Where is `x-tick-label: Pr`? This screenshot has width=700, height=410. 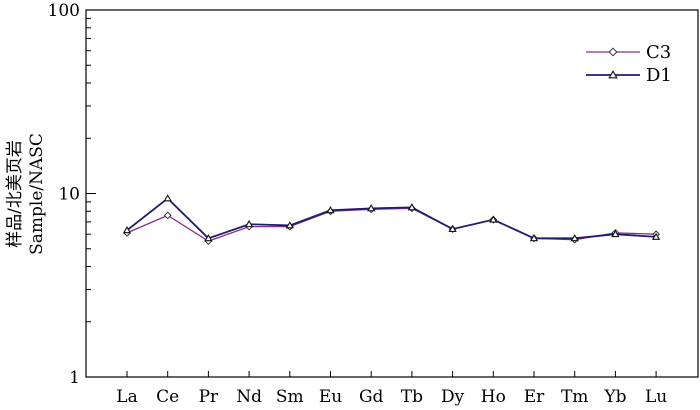 x-tick-label: Pr is located at coordinates (209, 397).